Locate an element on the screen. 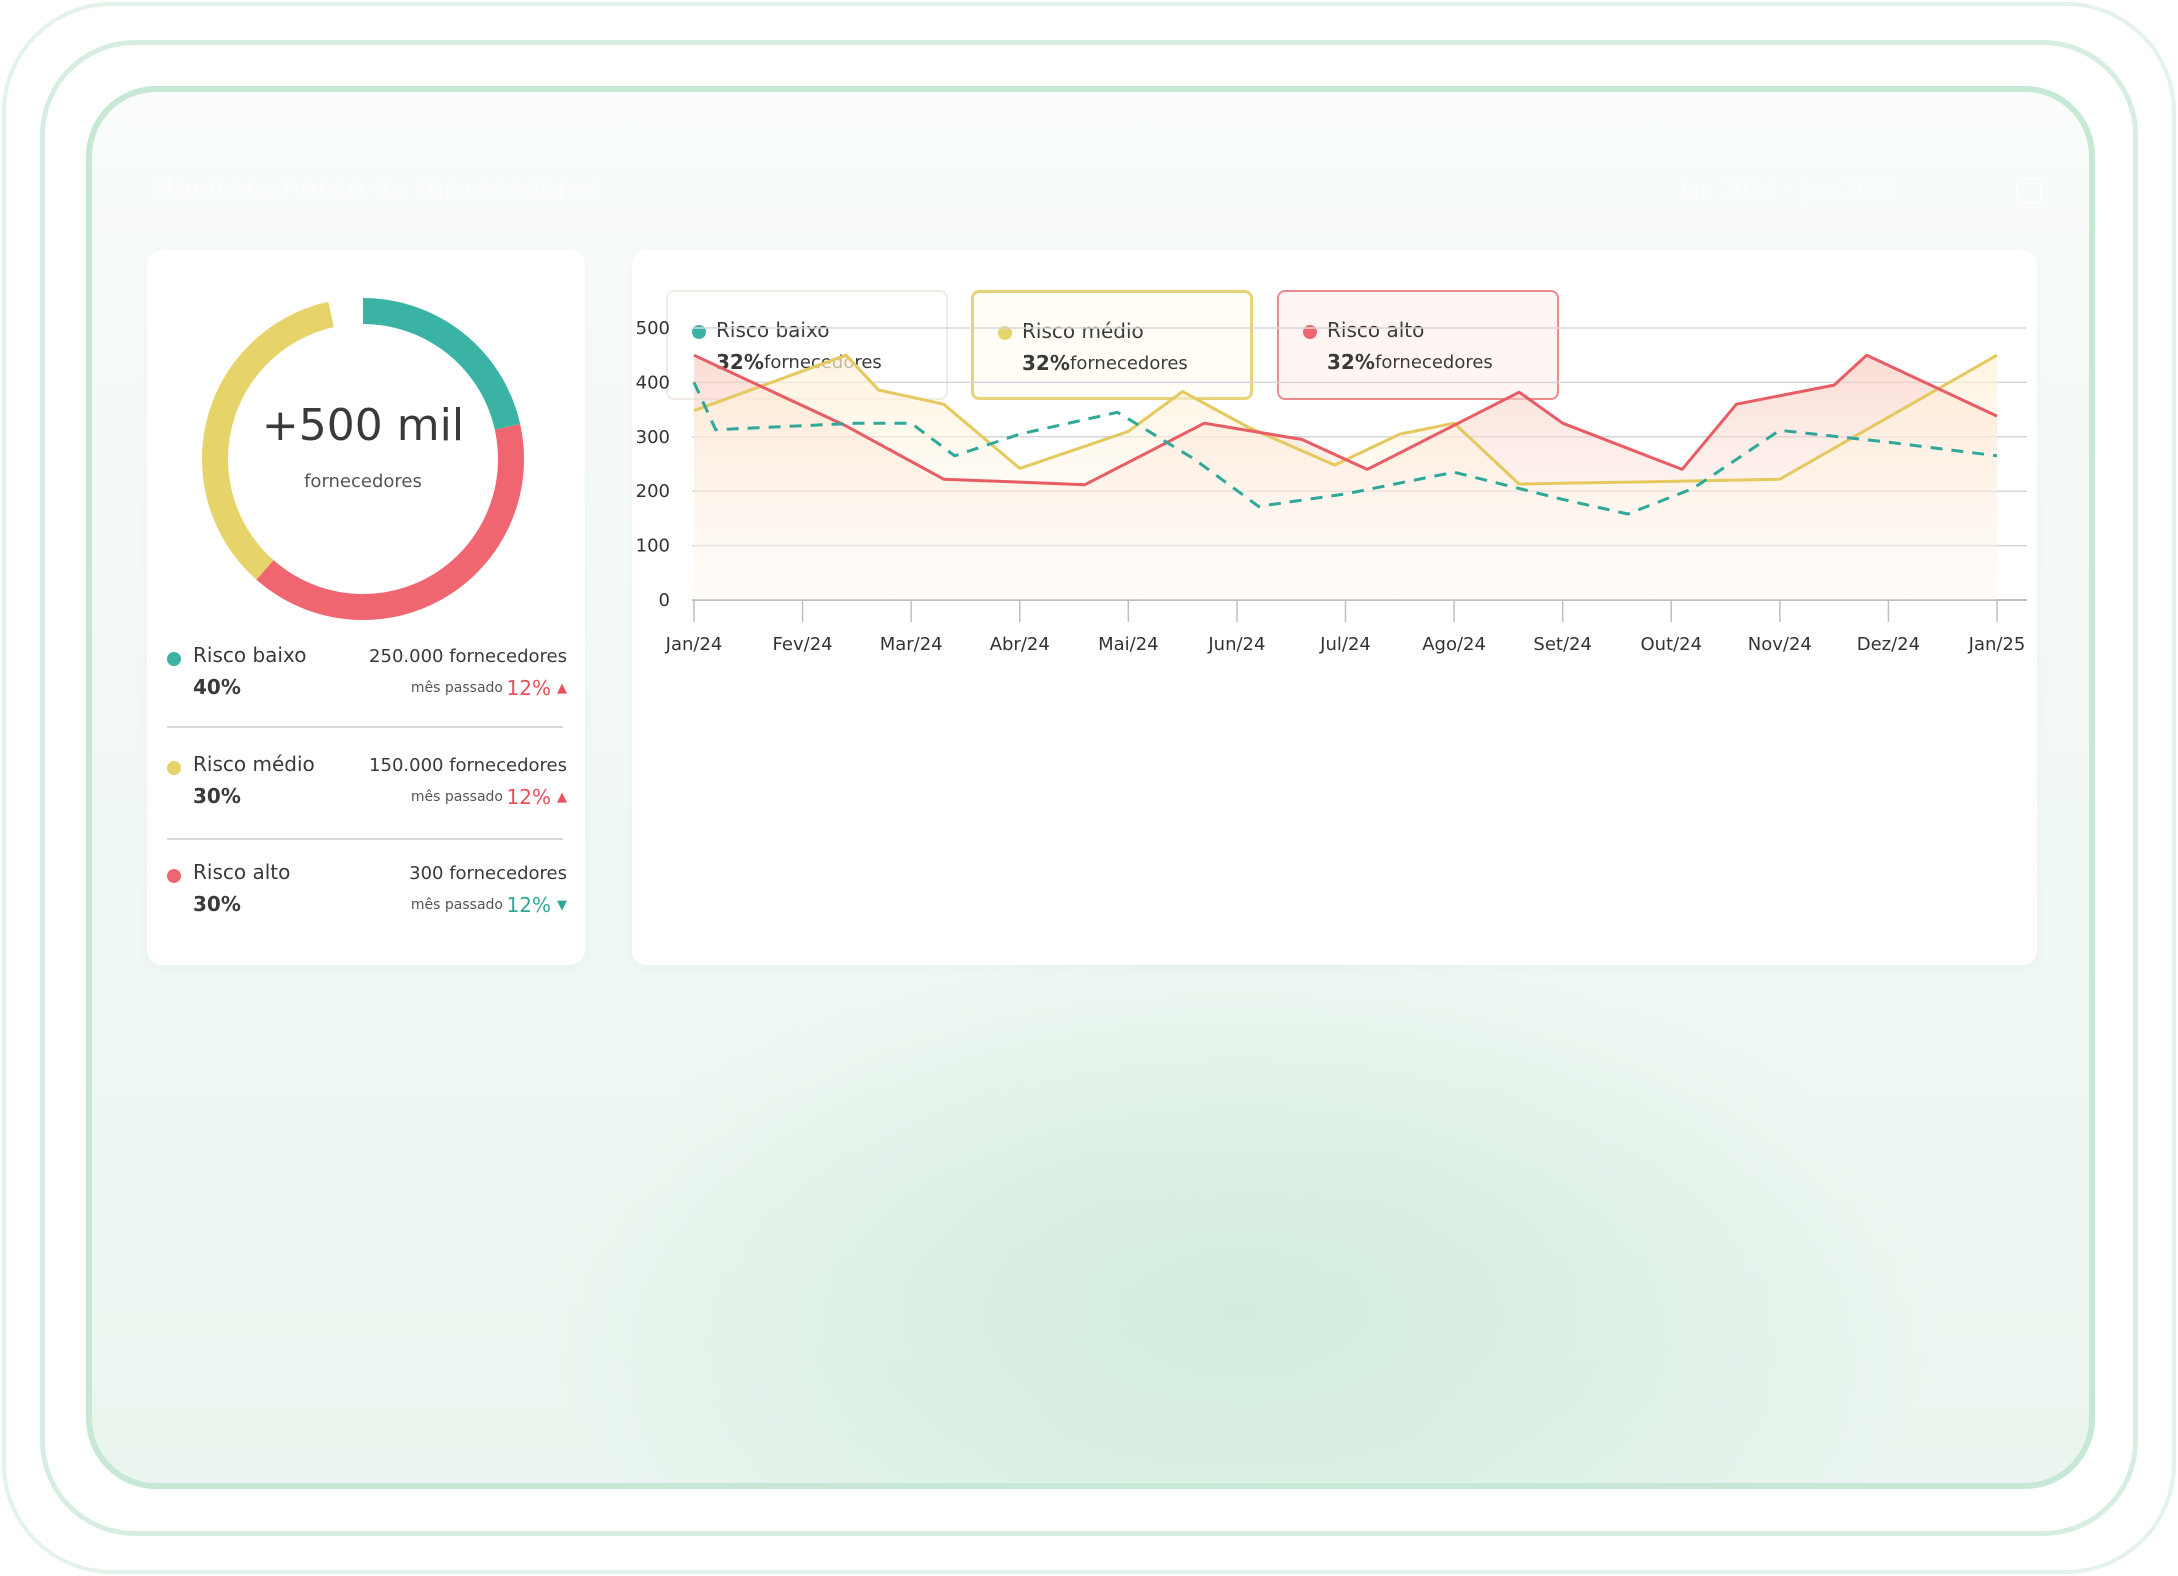 This screenshot has width=2178, height=1576. x-tick-label: Abr/24 is located at coordinates (1020, 644).